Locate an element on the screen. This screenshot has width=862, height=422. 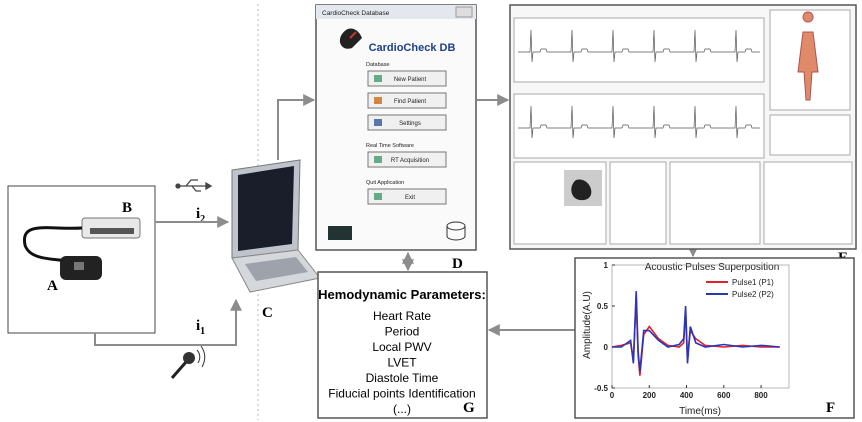
plot-frame is located at coordinates (700, 326).